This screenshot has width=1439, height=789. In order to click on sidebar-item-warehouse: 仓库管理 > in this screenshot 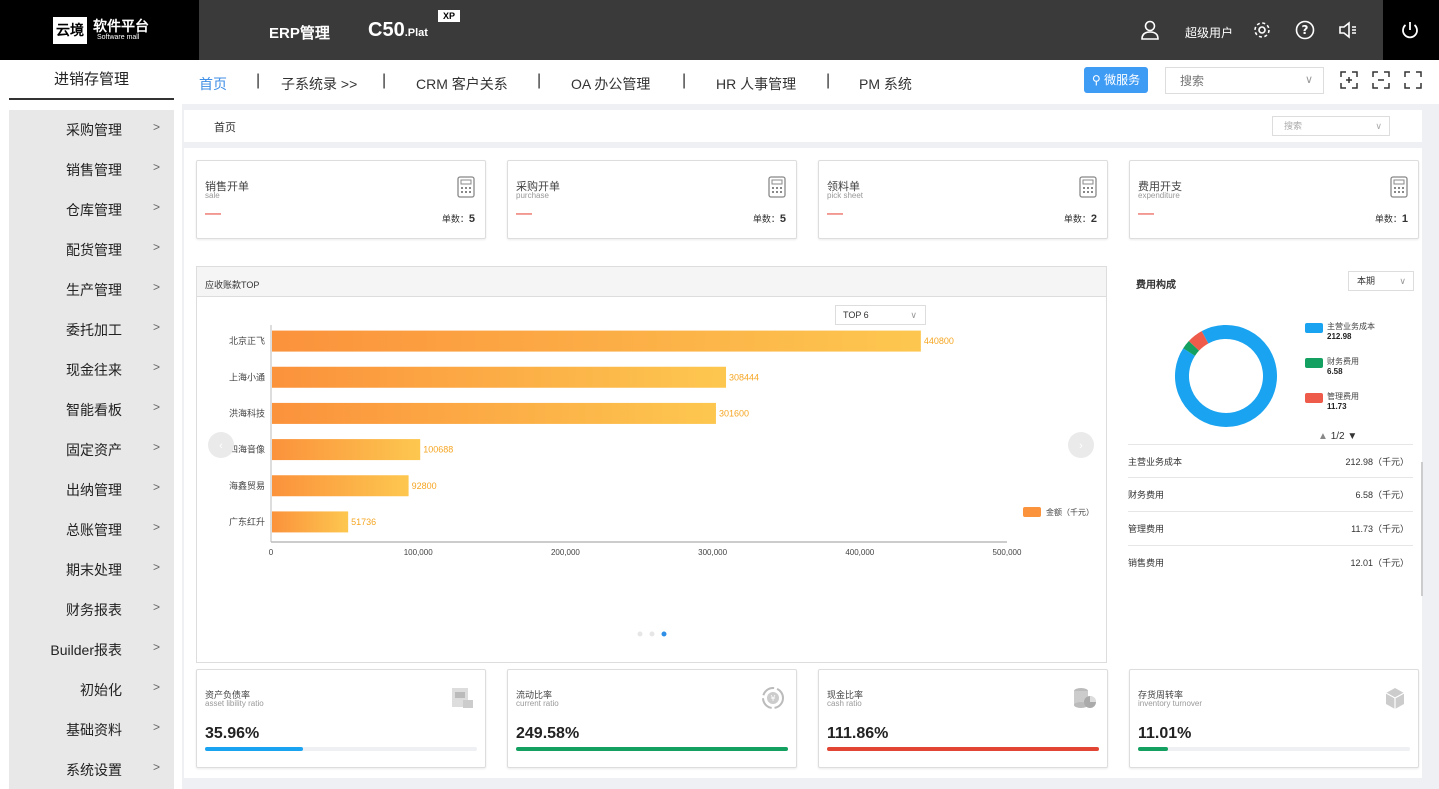, I will do `click(91, 210)`.